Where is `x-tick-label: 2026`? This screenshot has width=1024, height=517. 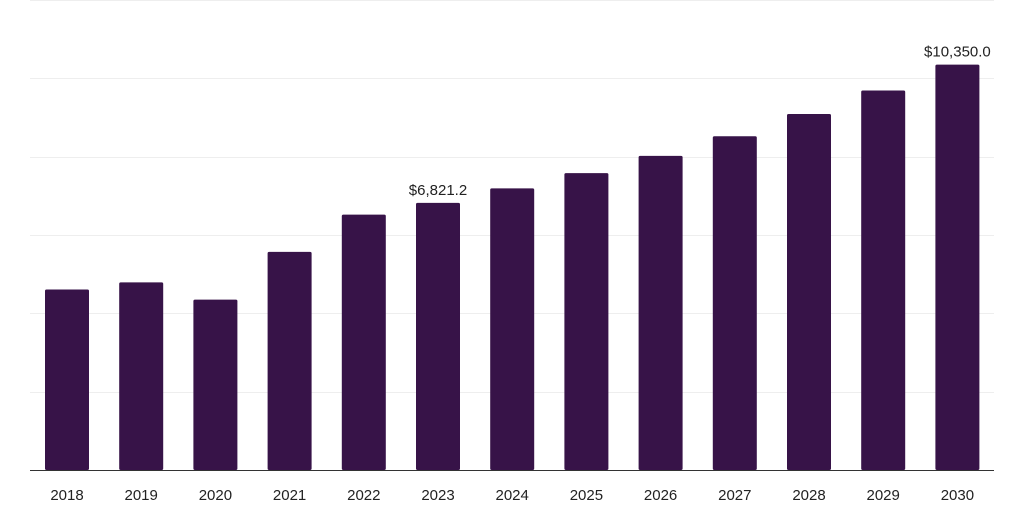
x-tick-label: 2026 is located at coordinates (660, 495).